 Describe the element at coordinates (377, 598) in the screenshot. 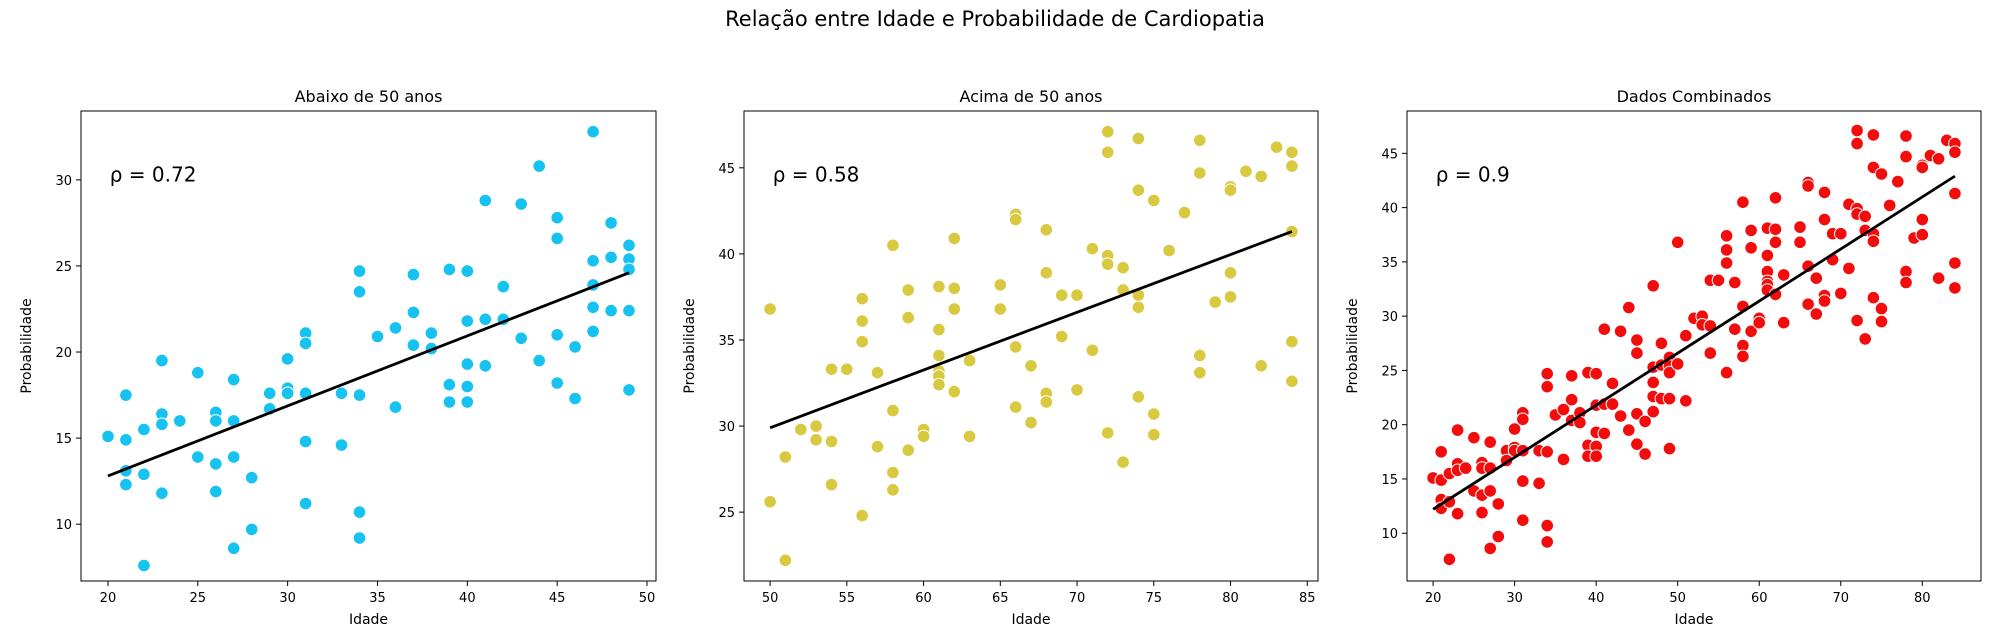

I see `x-tick-label: 35` at that location.